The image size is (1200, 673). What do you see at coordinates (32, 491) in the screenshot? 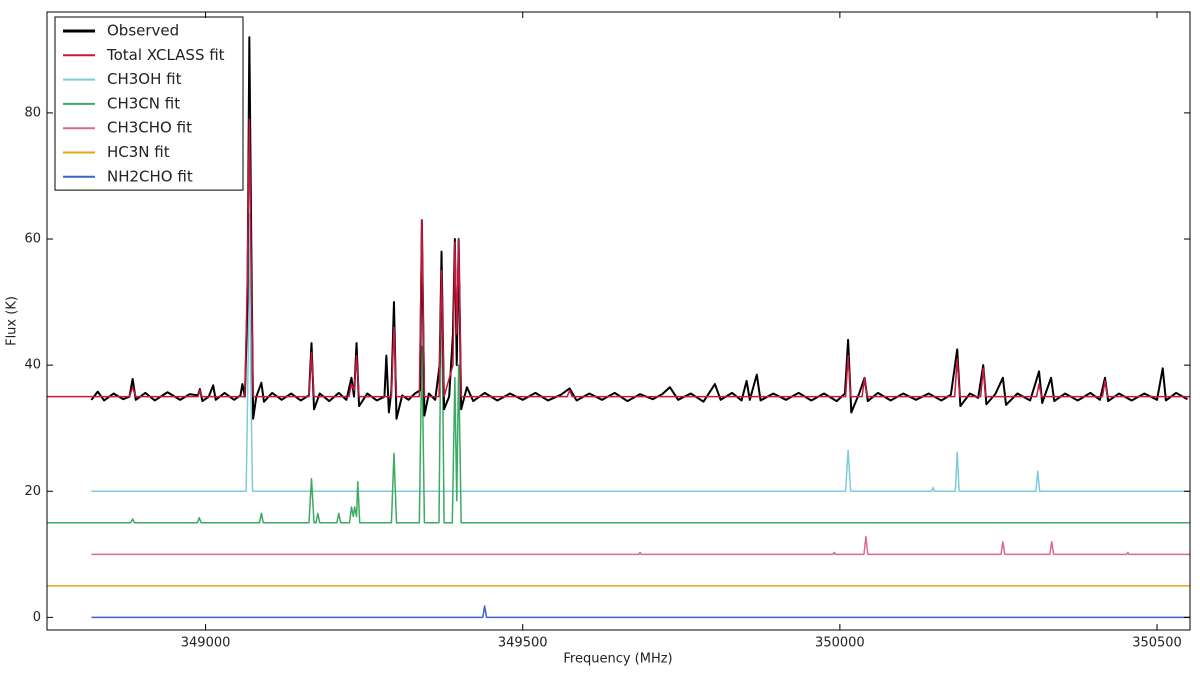
I see `y-tick-label: 20` at bounding box center [32, 491].